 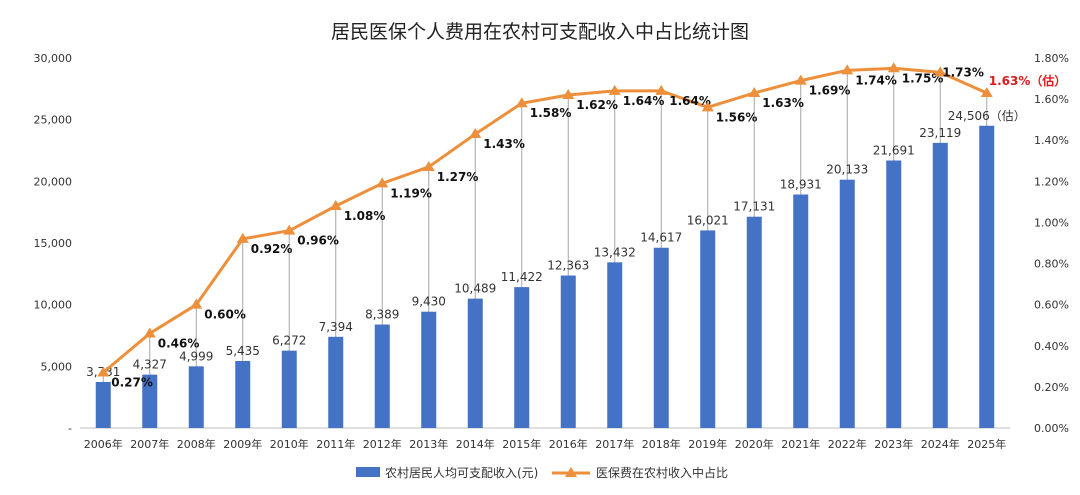 What do you see at coordinates (335, 444) in the screenshot?
I see `x-tick-label: 2011年` at bounding box center [335, 444].